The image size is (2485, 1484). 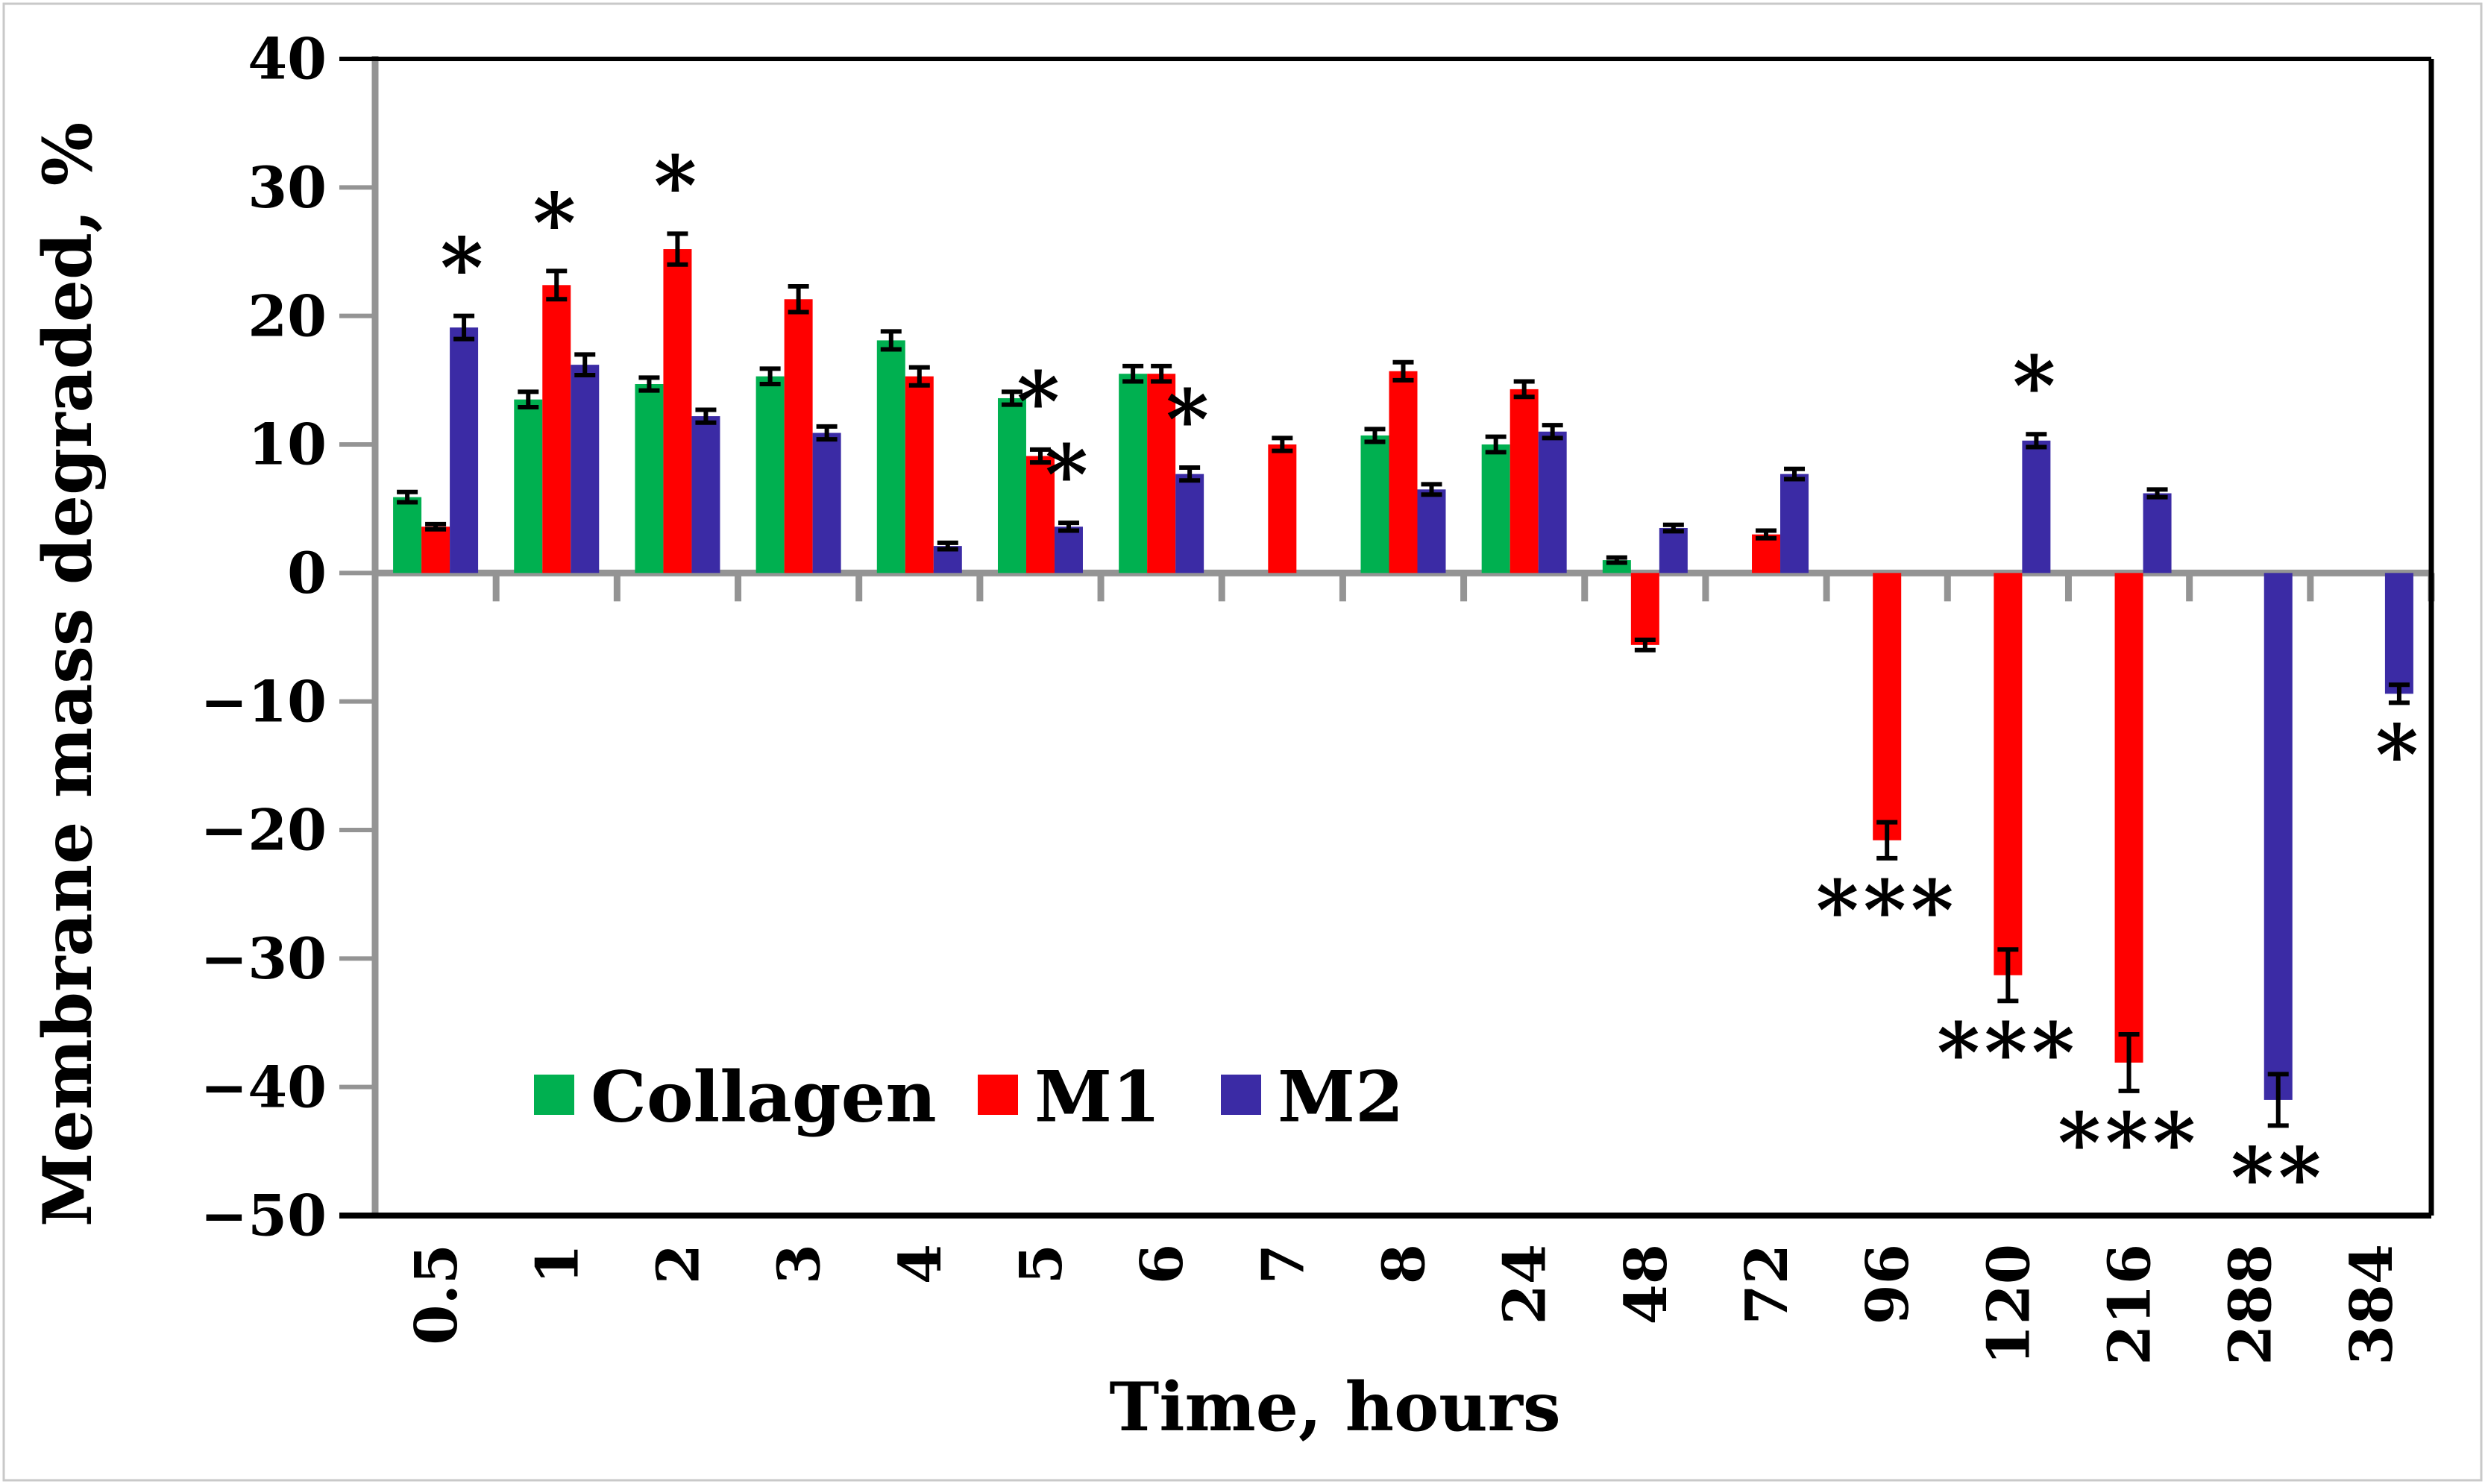 What do you see at coordinates (2399, 754) in the screenshot?
I see `significance-marker-M2-384: *` at bounding box center [2399, 754].